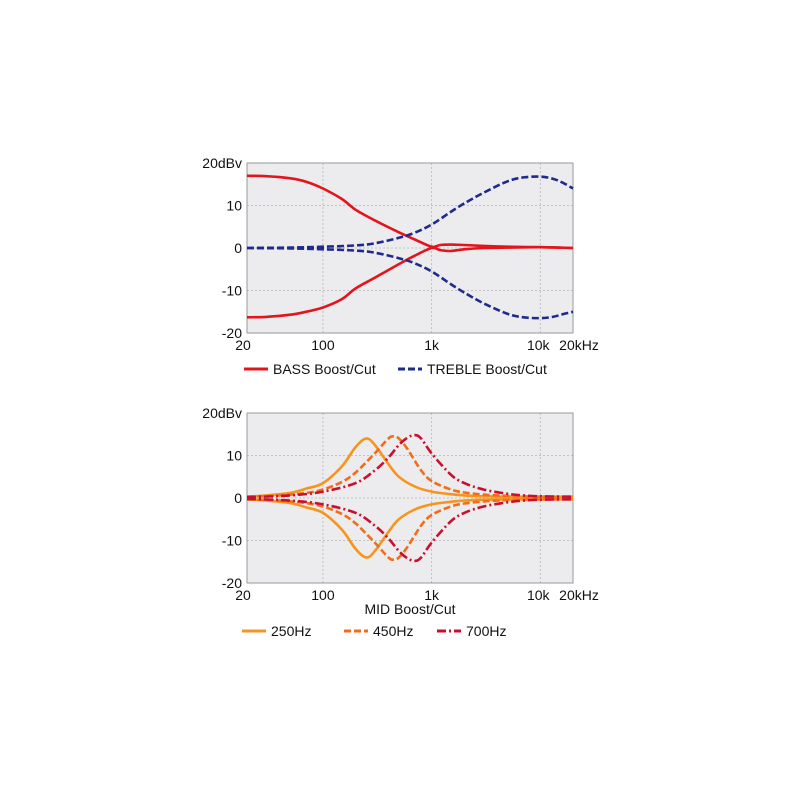  I want to click on x-axis-title: MID Boost/Cut, so click(409, 609).